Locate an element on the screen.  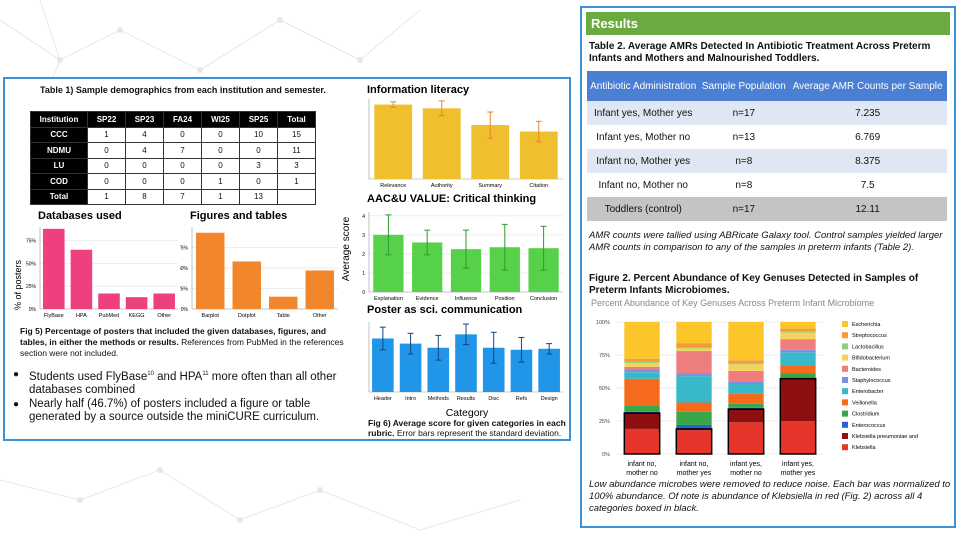
legend-label: Clostridium is located at coordinates (866, 415).